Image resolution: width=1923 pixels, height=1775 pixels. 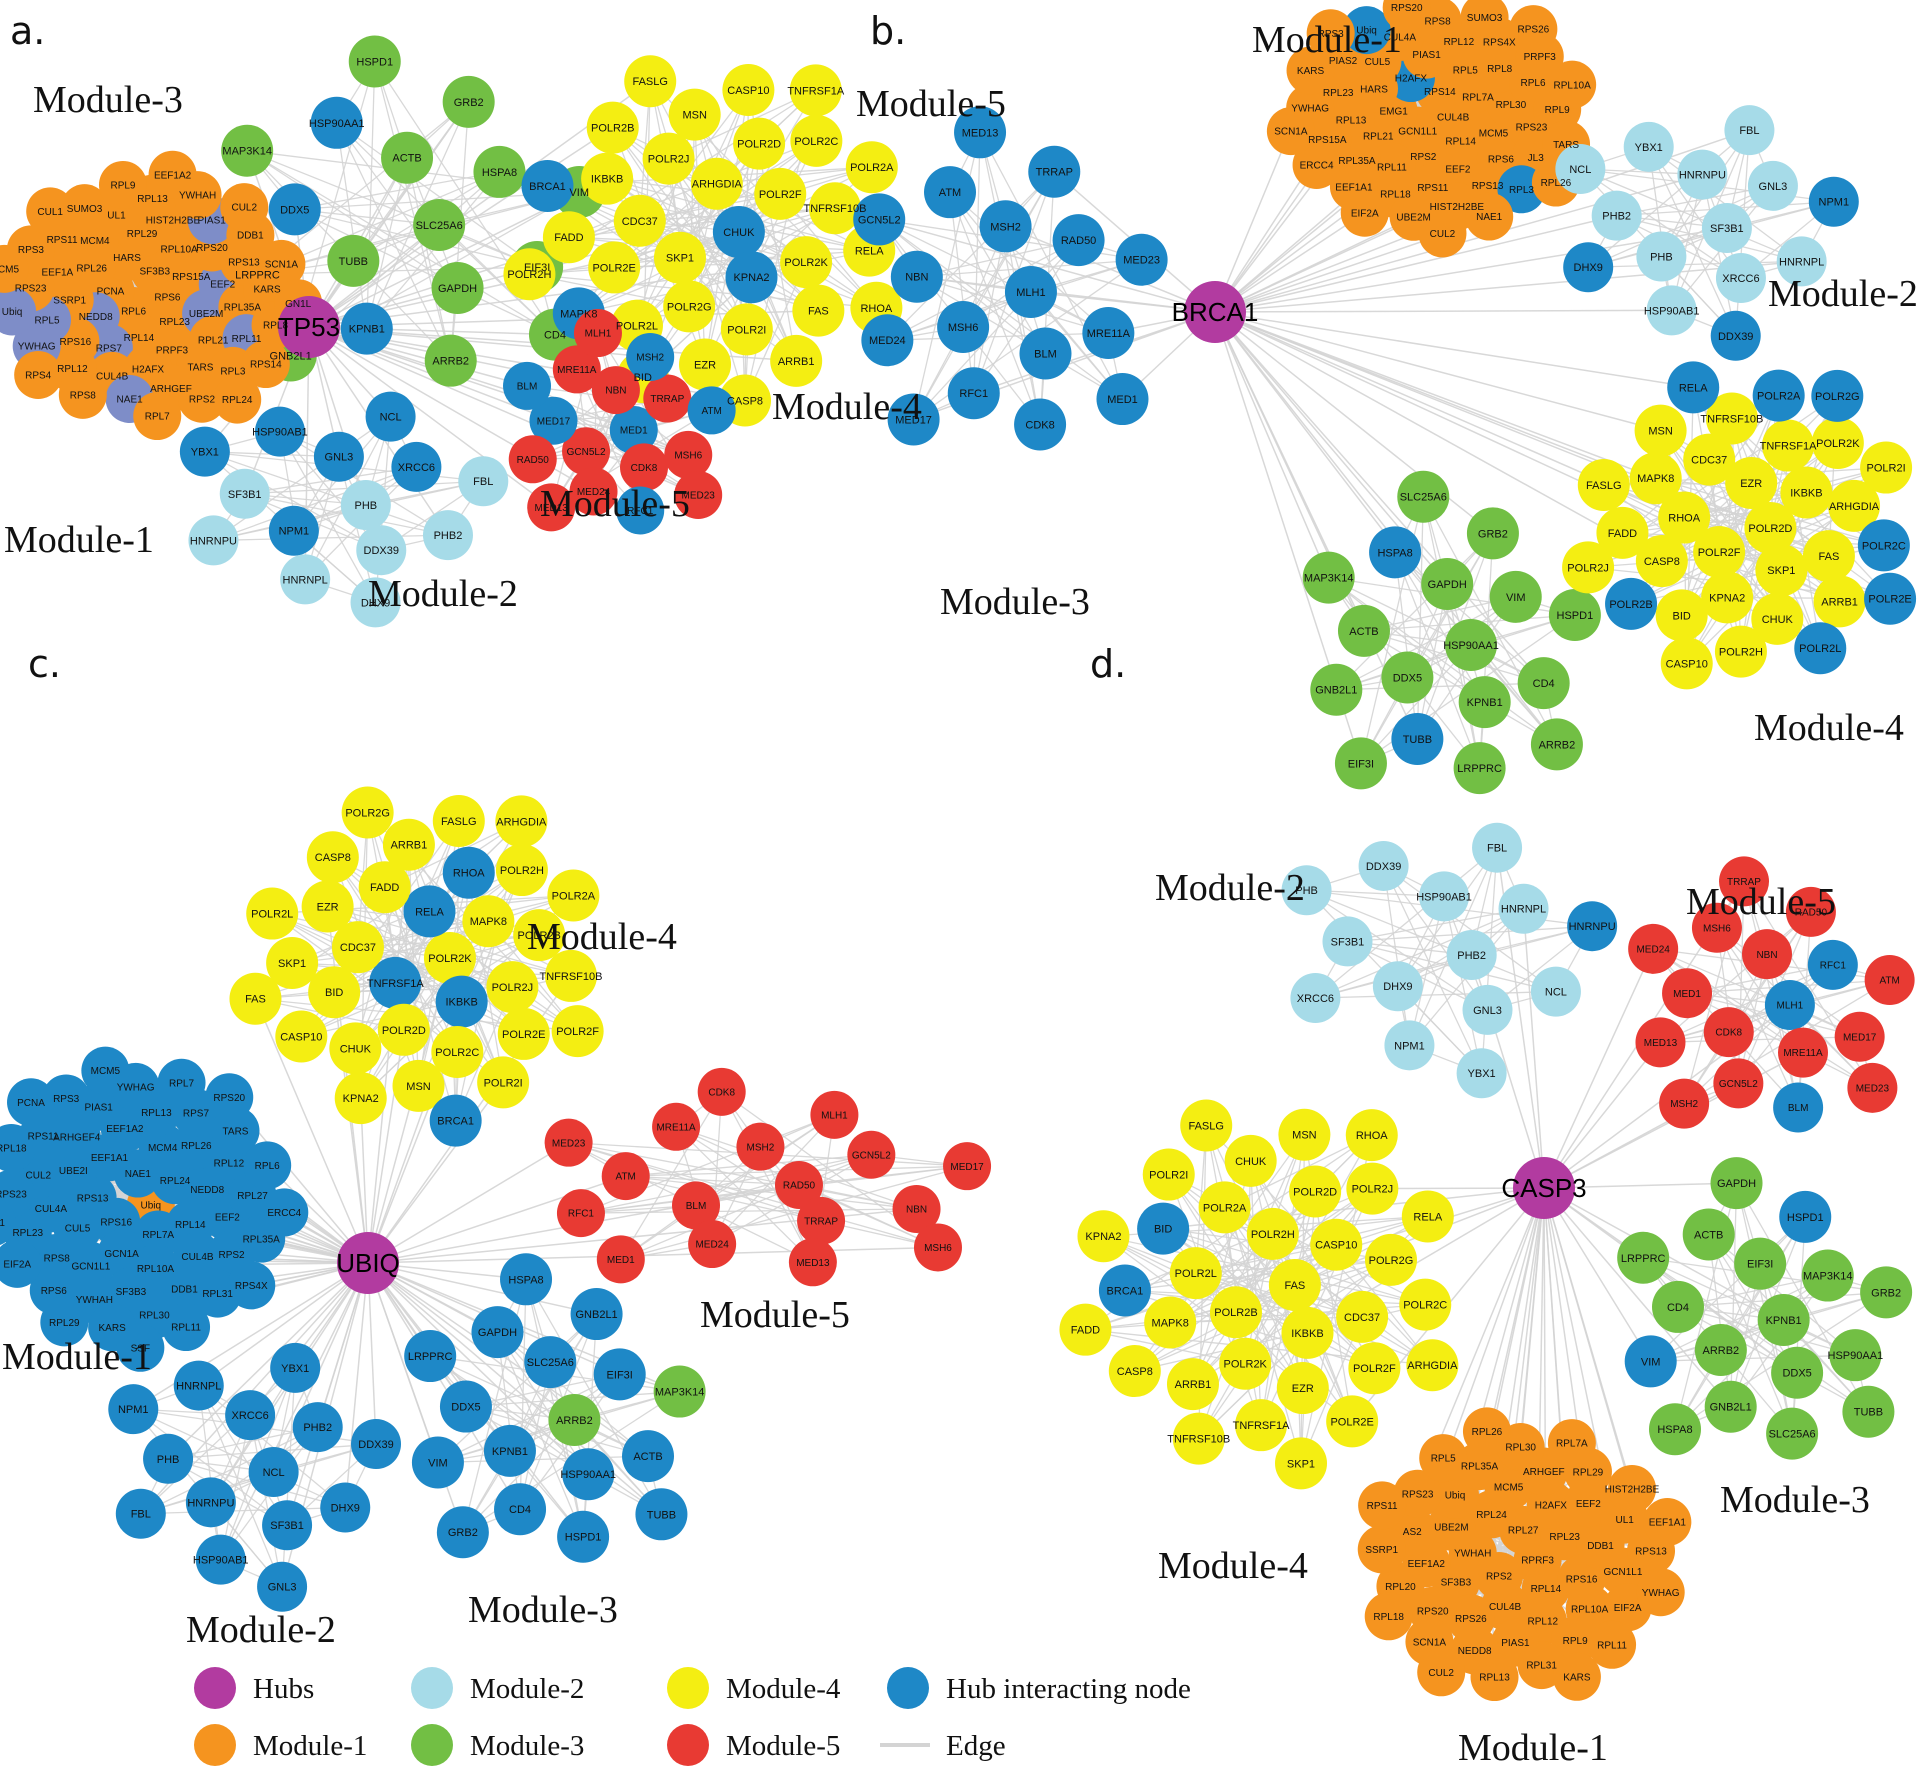 What do you see at coordinates (1544, 1188) in the screenshot?
I see `hub-CASP3` at bounding box center [1544, 1188].